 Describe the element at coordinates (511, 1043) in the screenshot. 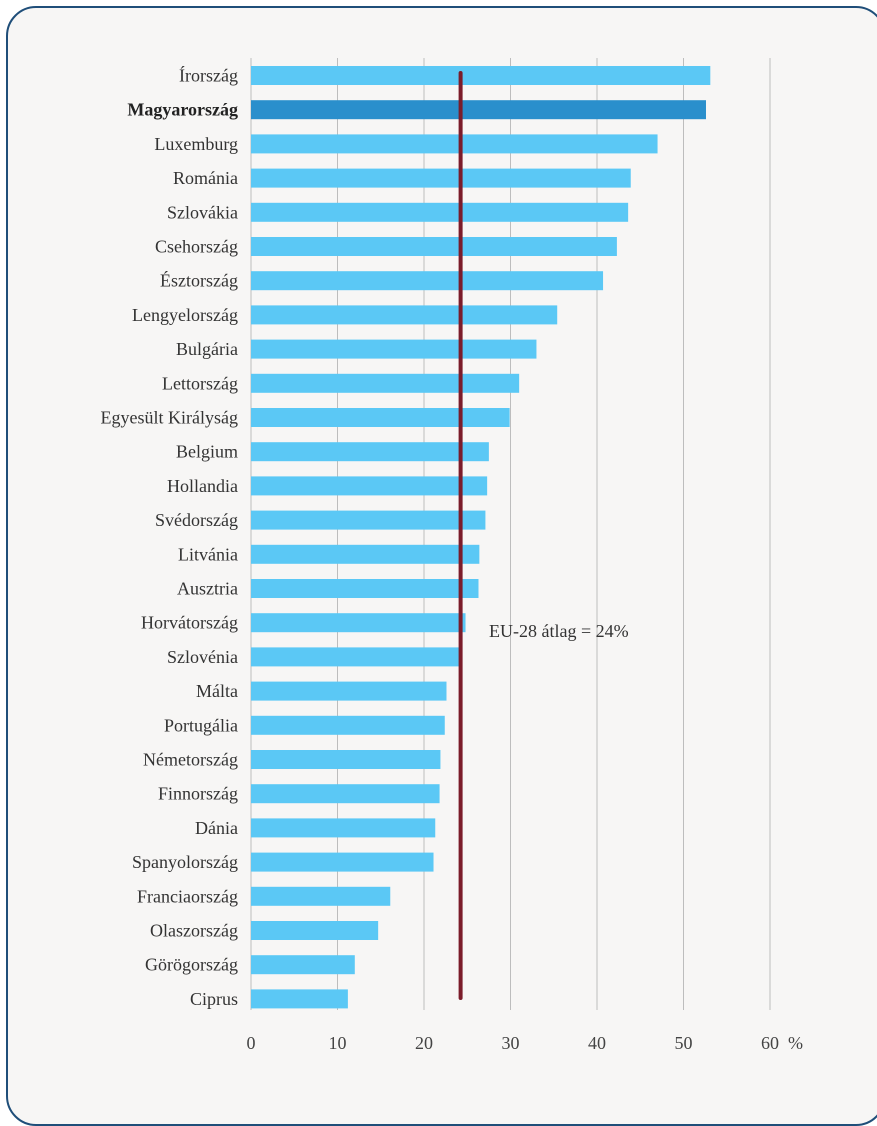

I see `tick-label: 30` at that location.